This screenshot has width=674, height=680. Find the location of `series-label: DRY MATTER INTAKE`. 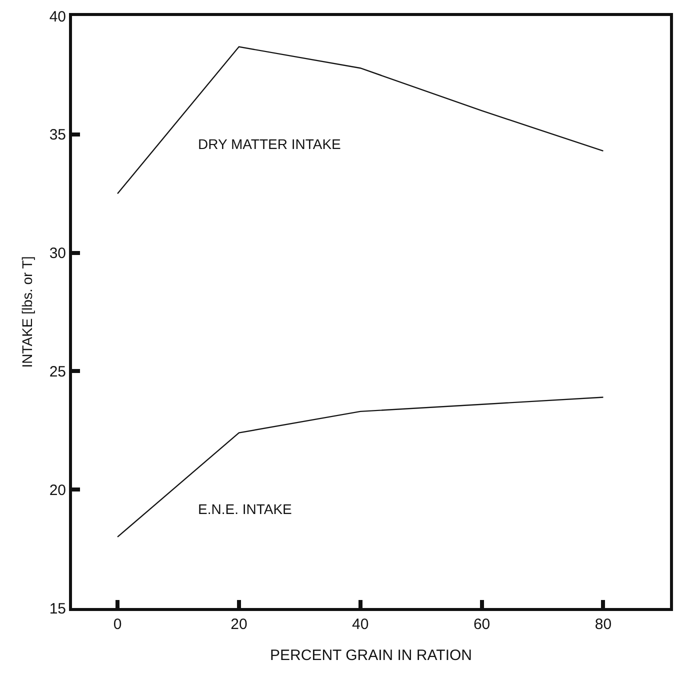

series-label: DRY MATTER INTAKE is located at coordinates (269, 144).